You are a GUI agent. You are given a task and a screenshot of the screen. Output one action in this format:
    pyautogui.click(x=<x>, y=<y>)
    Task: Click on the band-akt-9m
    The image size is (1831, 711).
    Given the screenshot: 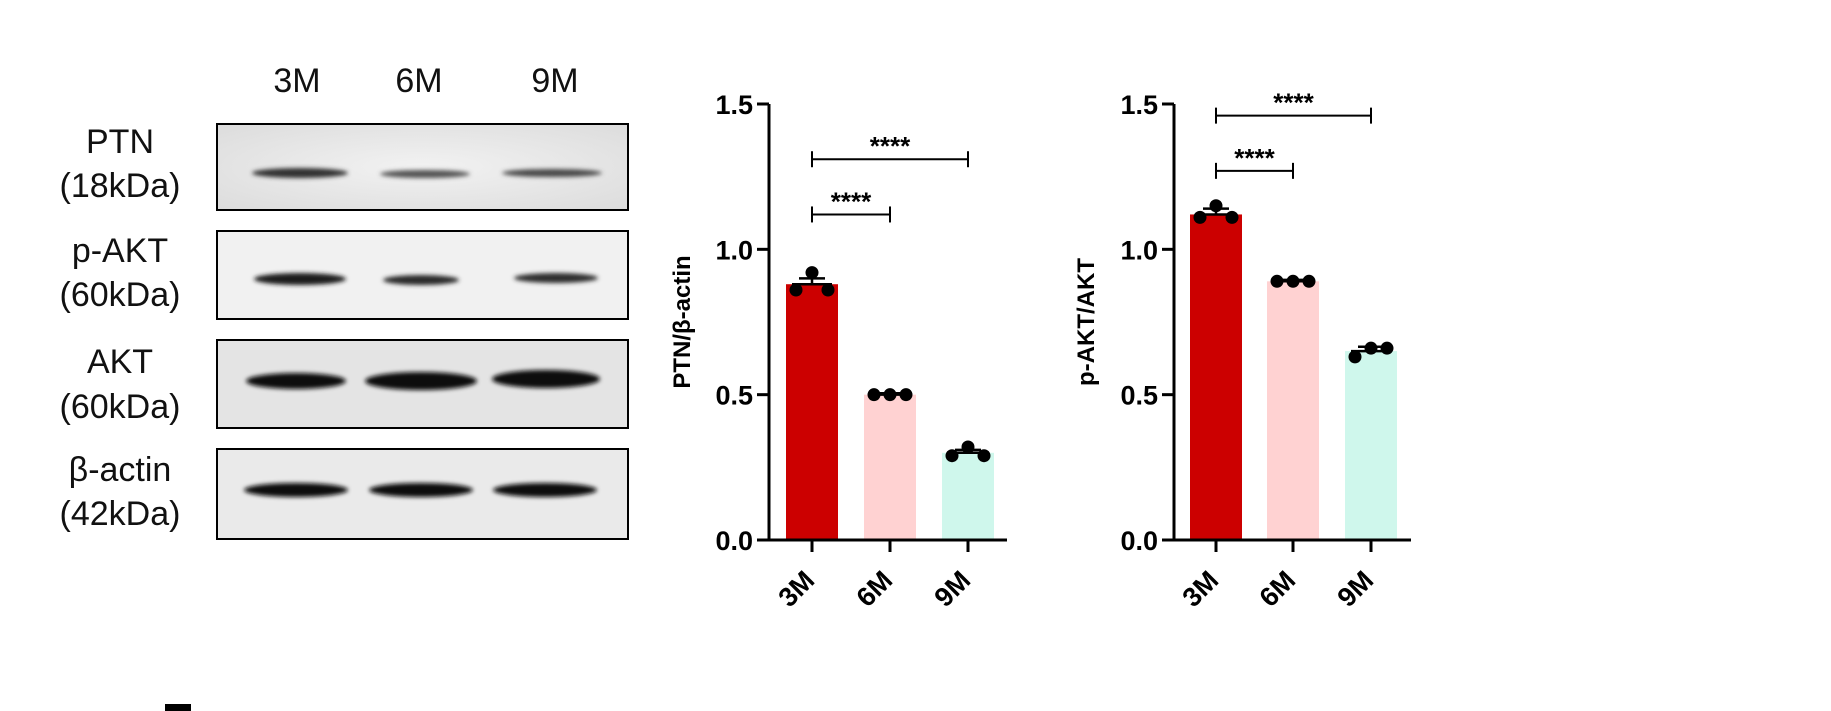 What is the action you would take?
    pyautogui.click(x=546, y=379)
    